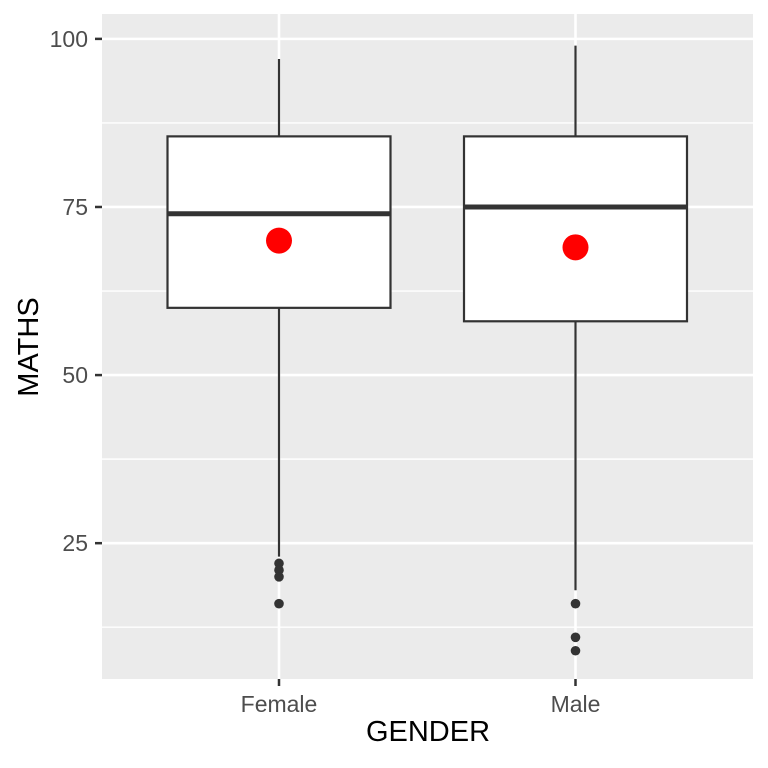  Describe the element at coordinates (575, 247) in the screenshot. I see `mean-dot-male` at that location.